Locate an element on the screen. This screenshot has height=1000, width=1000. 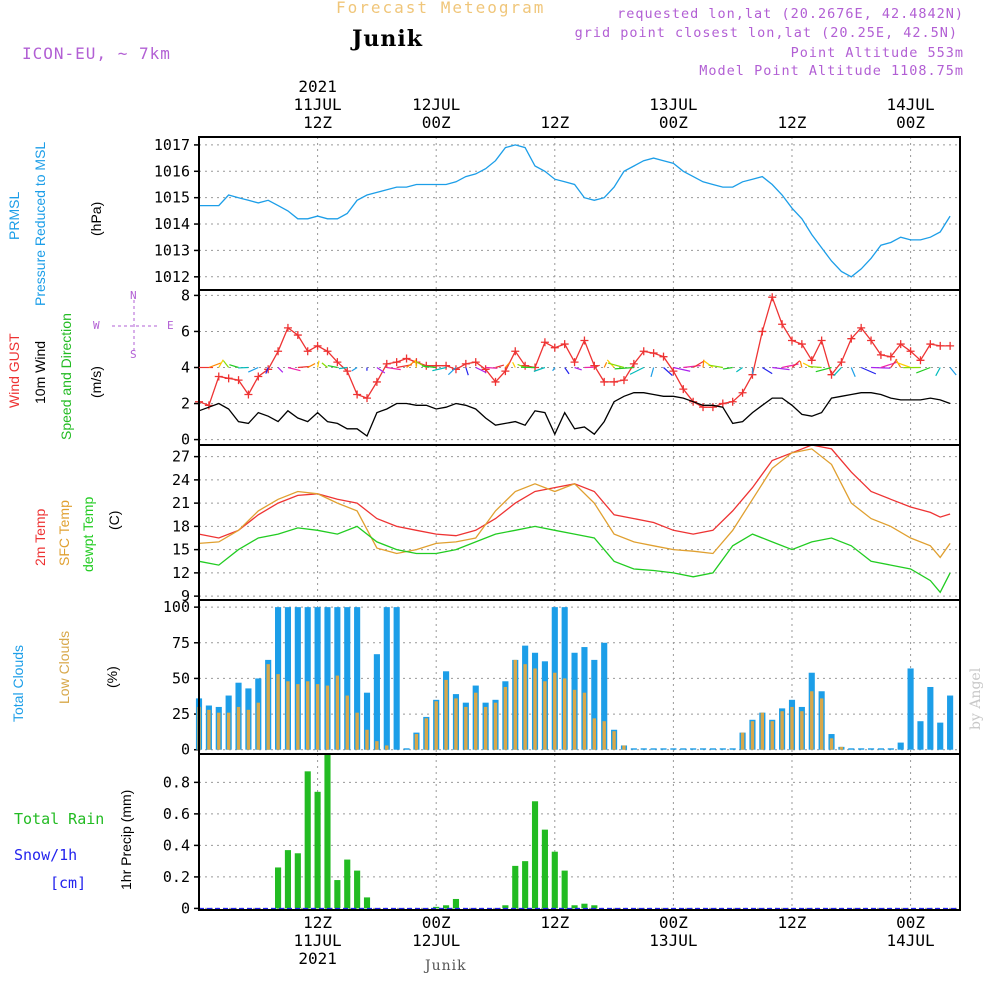
bottom-time-label: 12Z is located at coordinates (792, 922).